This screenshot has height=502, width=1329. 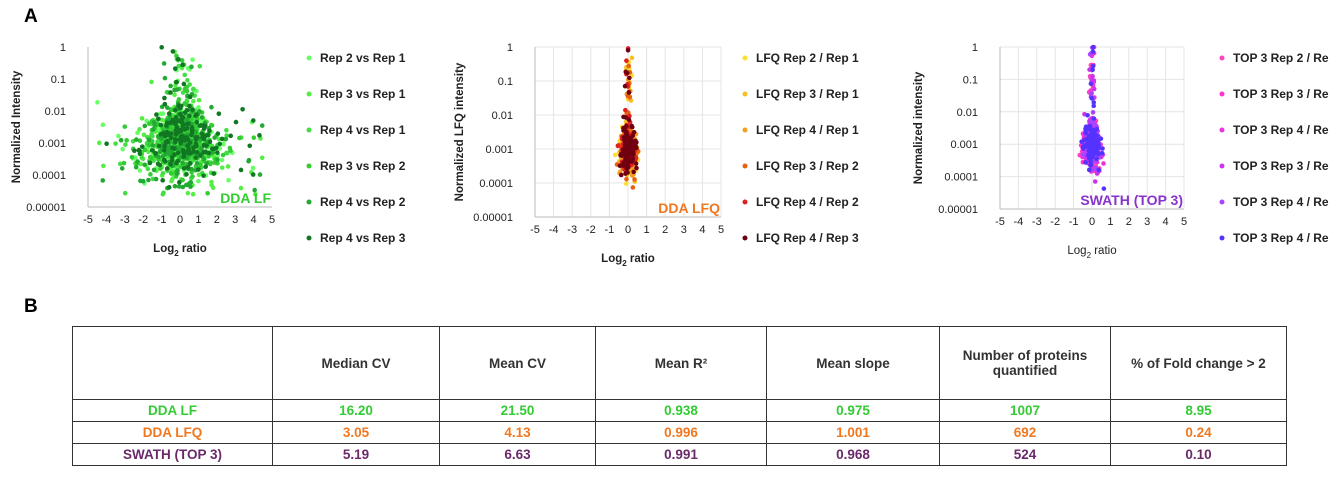 I want to click on legend-entry: LFQ Rep 4 / Rep 2, so click(x=807, y=202).